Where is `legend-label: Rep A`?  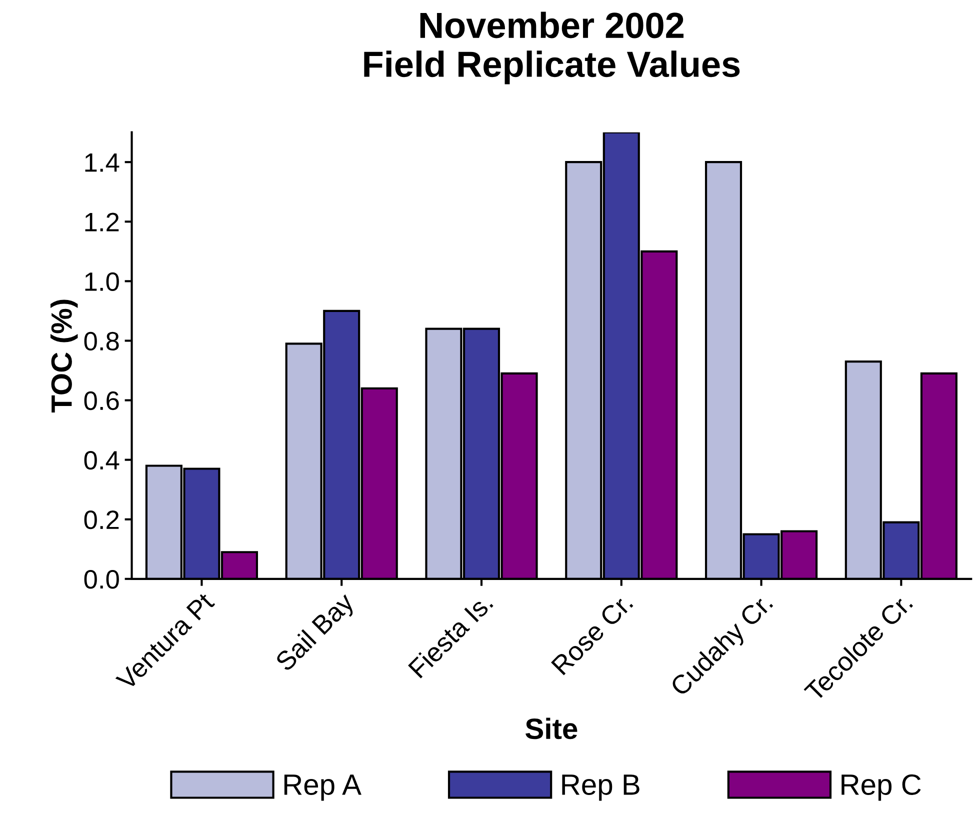
legend-label: Rep A is located at coordinates (323, 787).